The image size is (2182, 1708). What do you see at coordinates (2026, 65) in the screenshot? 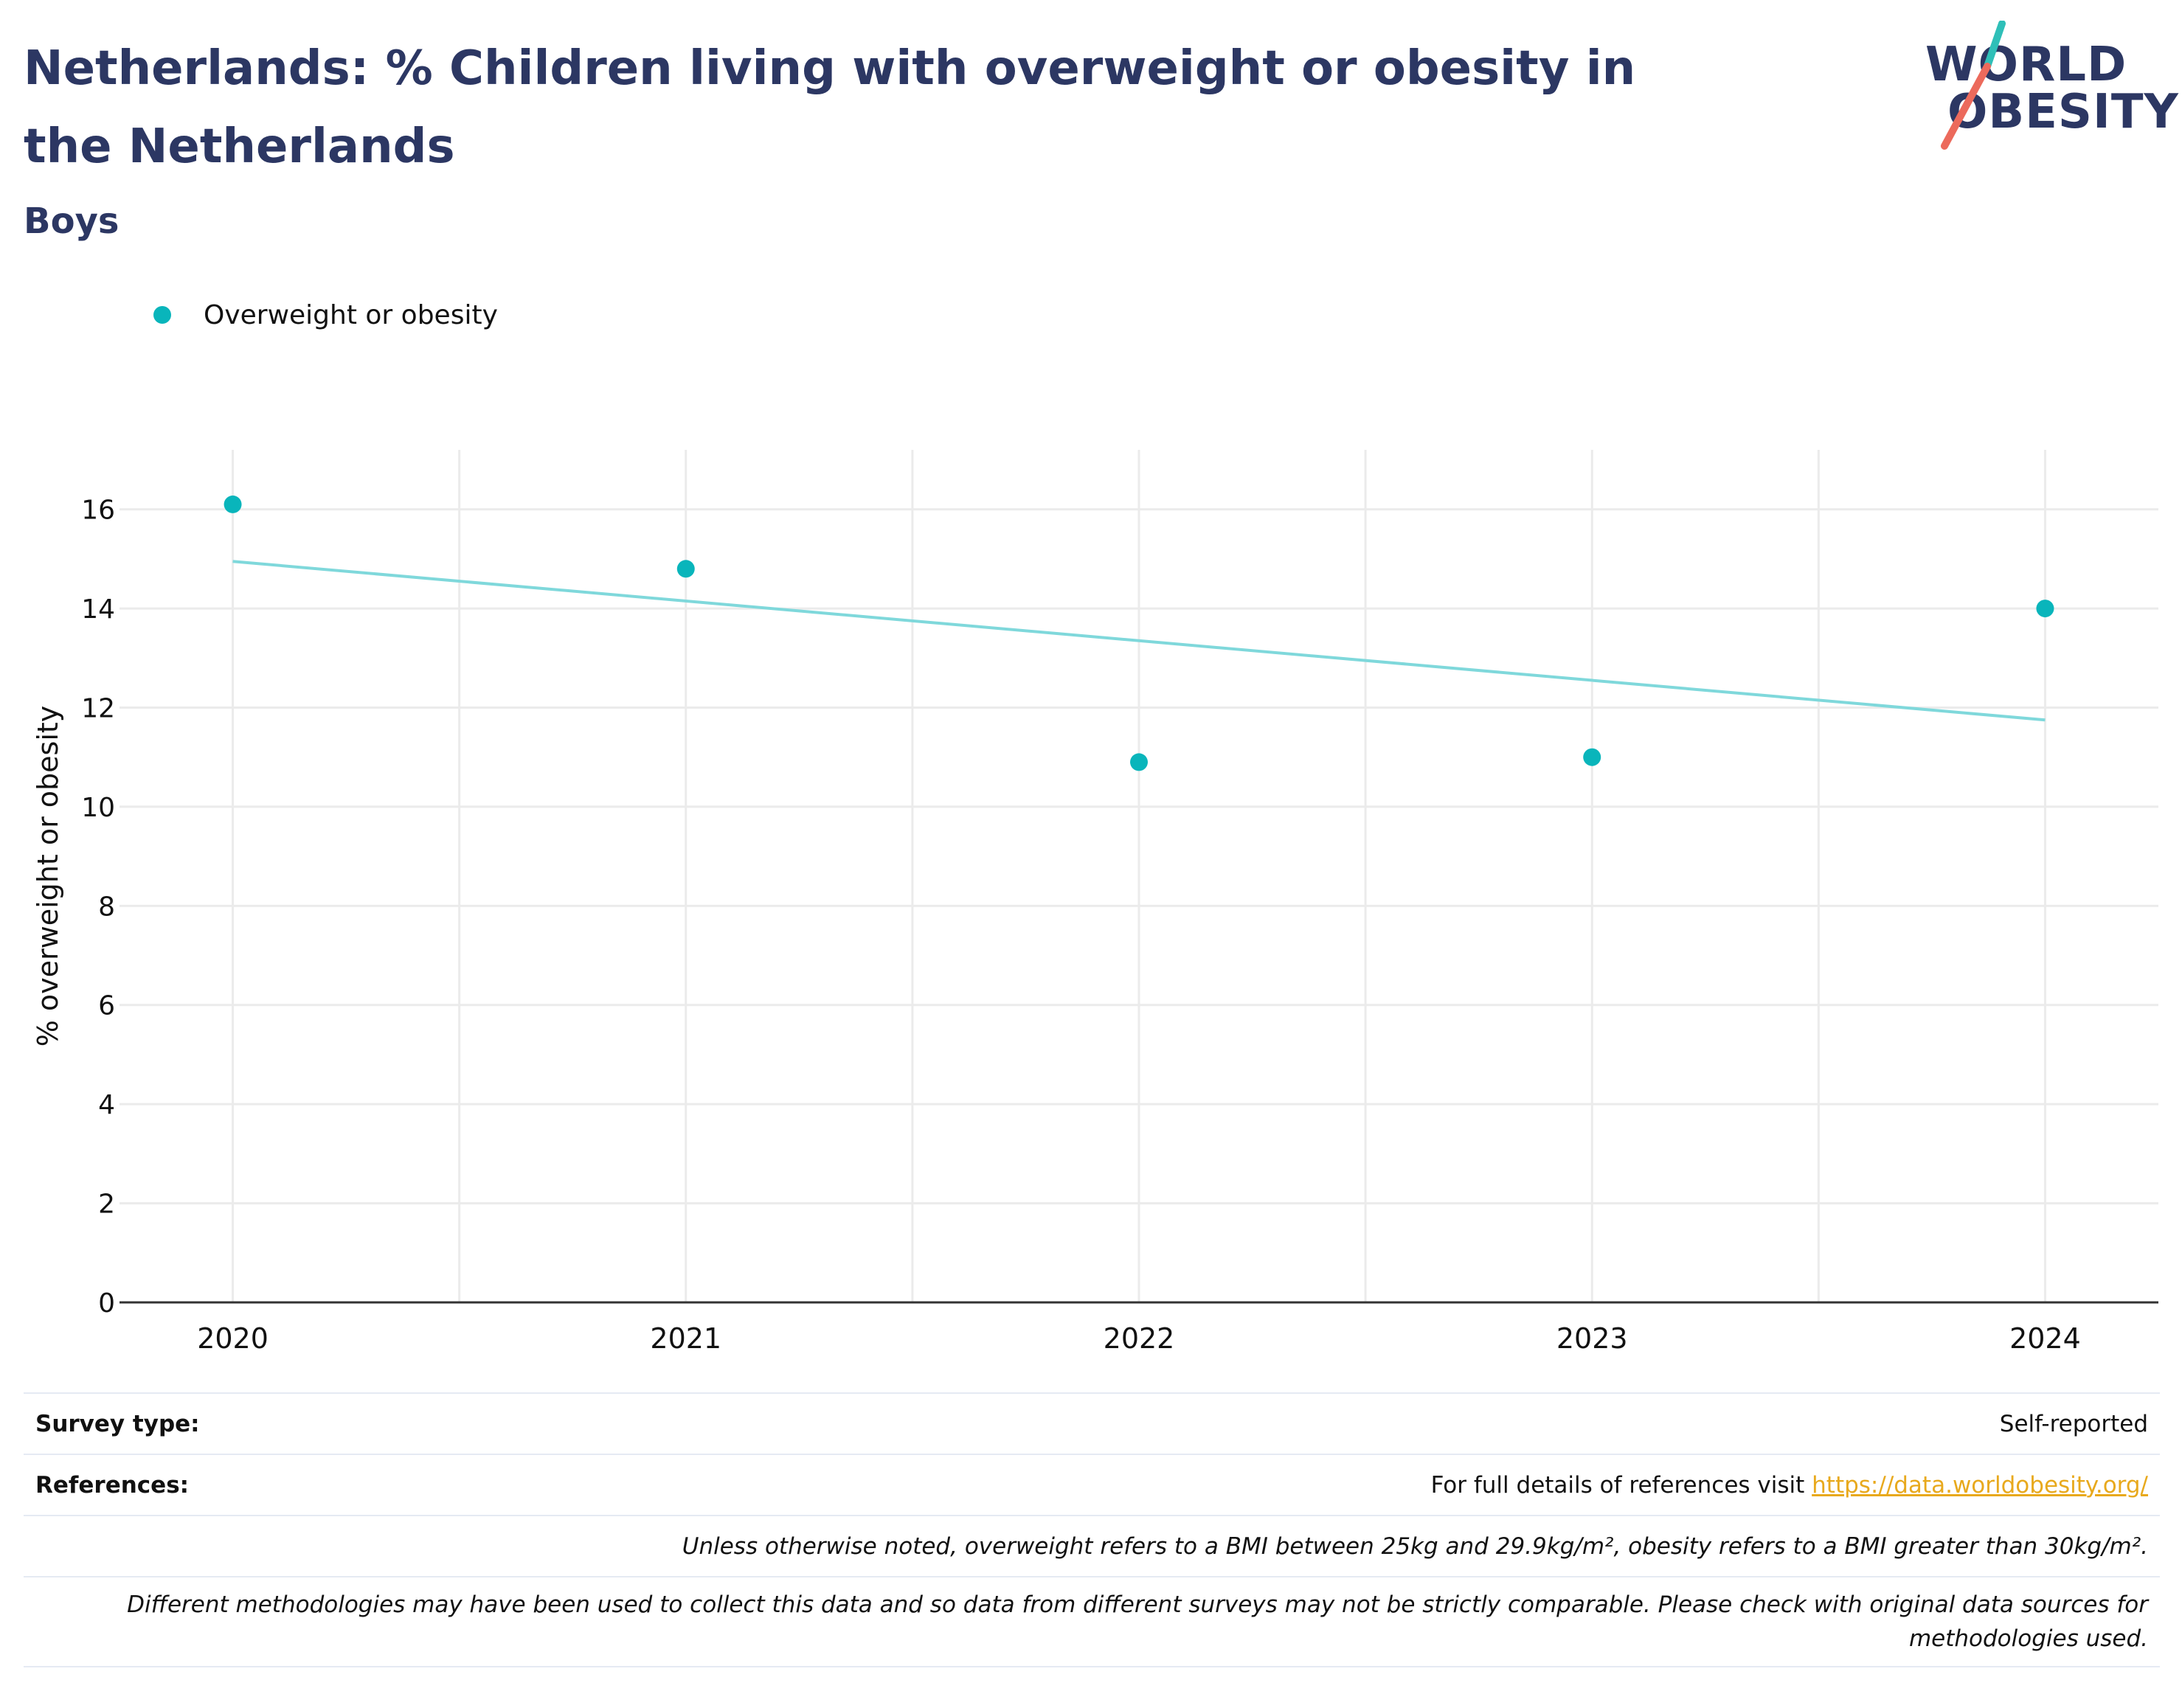
I see `logo-text-world: WORLD` at bounding box center [2026, 65].